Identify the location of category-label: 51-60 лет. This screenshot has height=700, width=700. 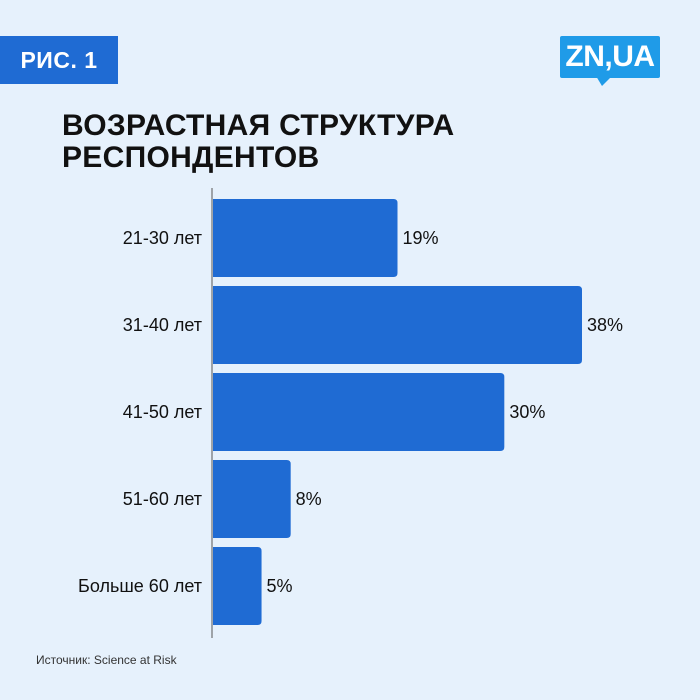
(162, 499).